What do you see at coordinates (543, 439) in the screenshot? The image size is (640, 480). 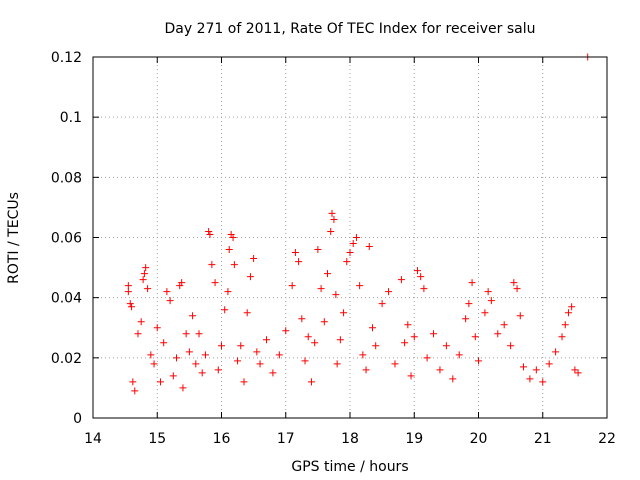 I see `x-tick-label: 21` at bounding box center [543, 439].